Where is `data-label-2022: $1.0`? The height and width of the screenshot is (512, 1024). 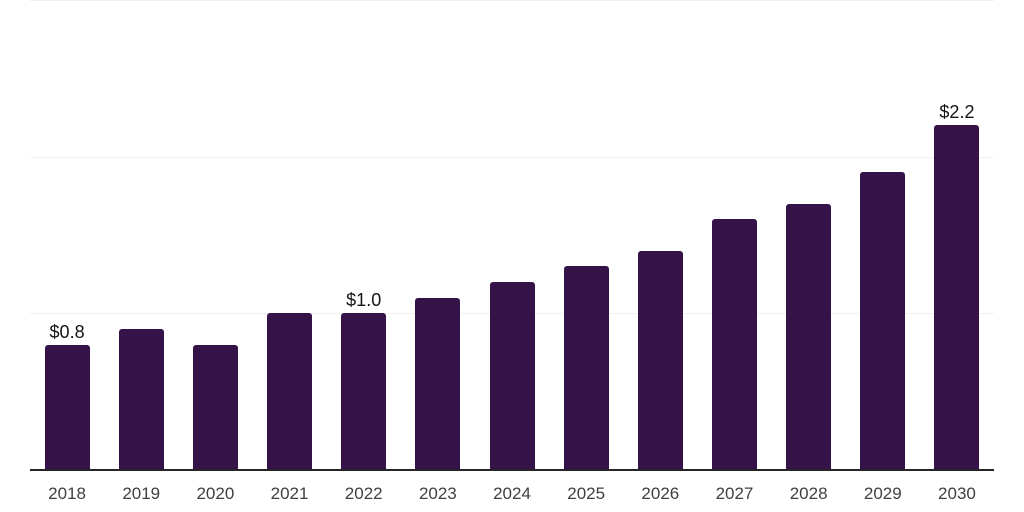 data-label-2022: $1.0 is located at coordinates (364, 300).